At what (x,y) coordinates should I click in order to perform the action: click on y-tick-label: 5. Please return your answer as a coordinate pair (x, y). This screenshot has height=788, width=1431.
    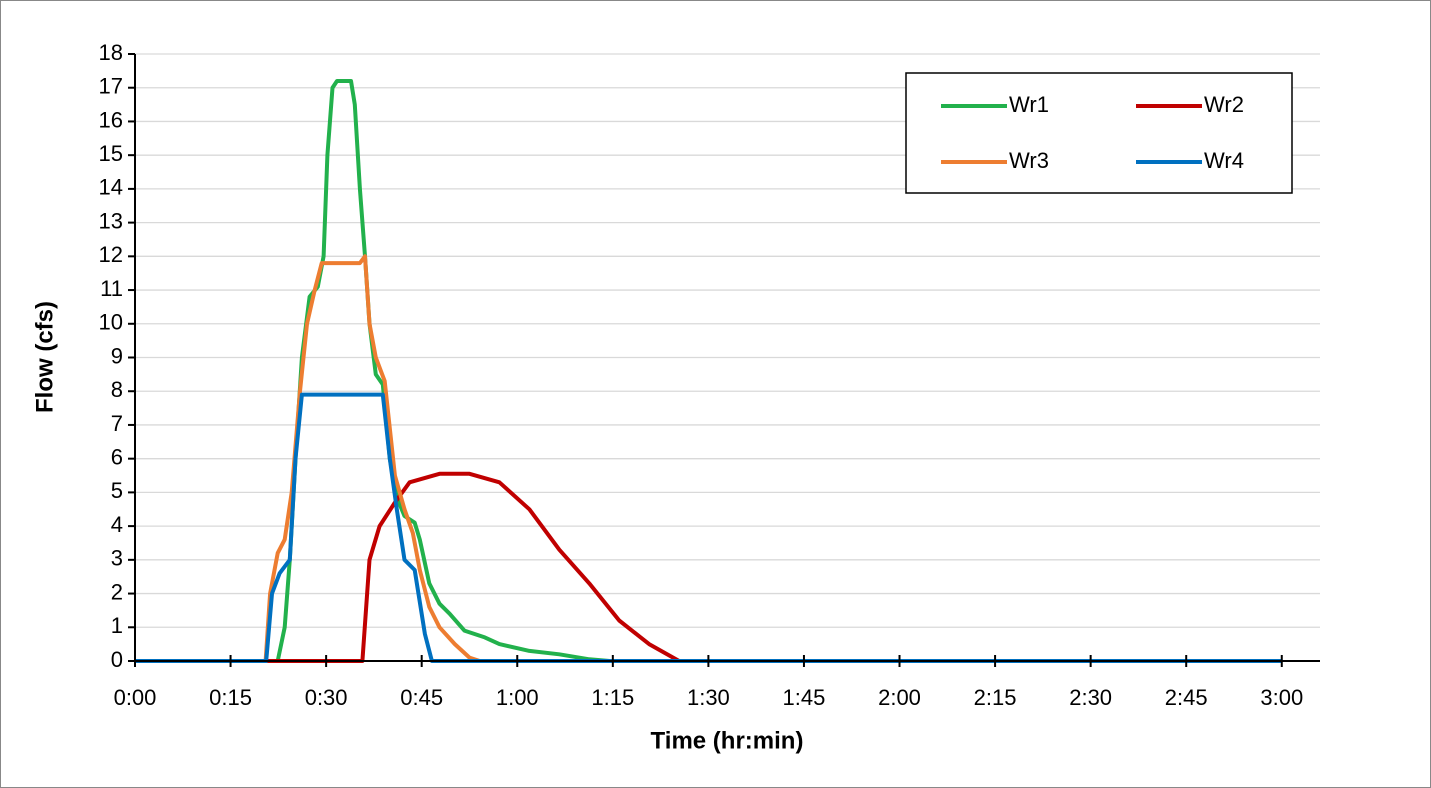
    Looking at the image, I should click on (117, 490).